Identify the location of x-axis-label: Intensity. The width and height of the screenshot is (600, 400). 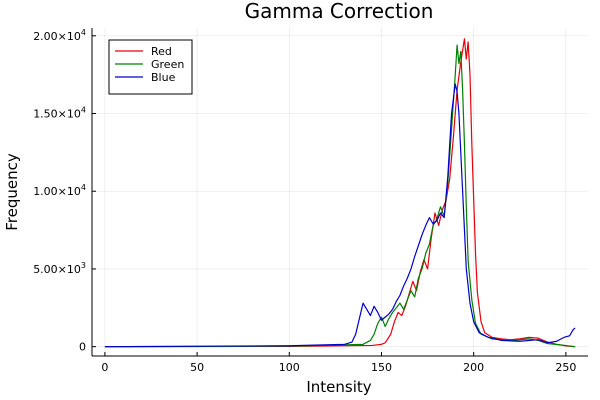
(338, 387).